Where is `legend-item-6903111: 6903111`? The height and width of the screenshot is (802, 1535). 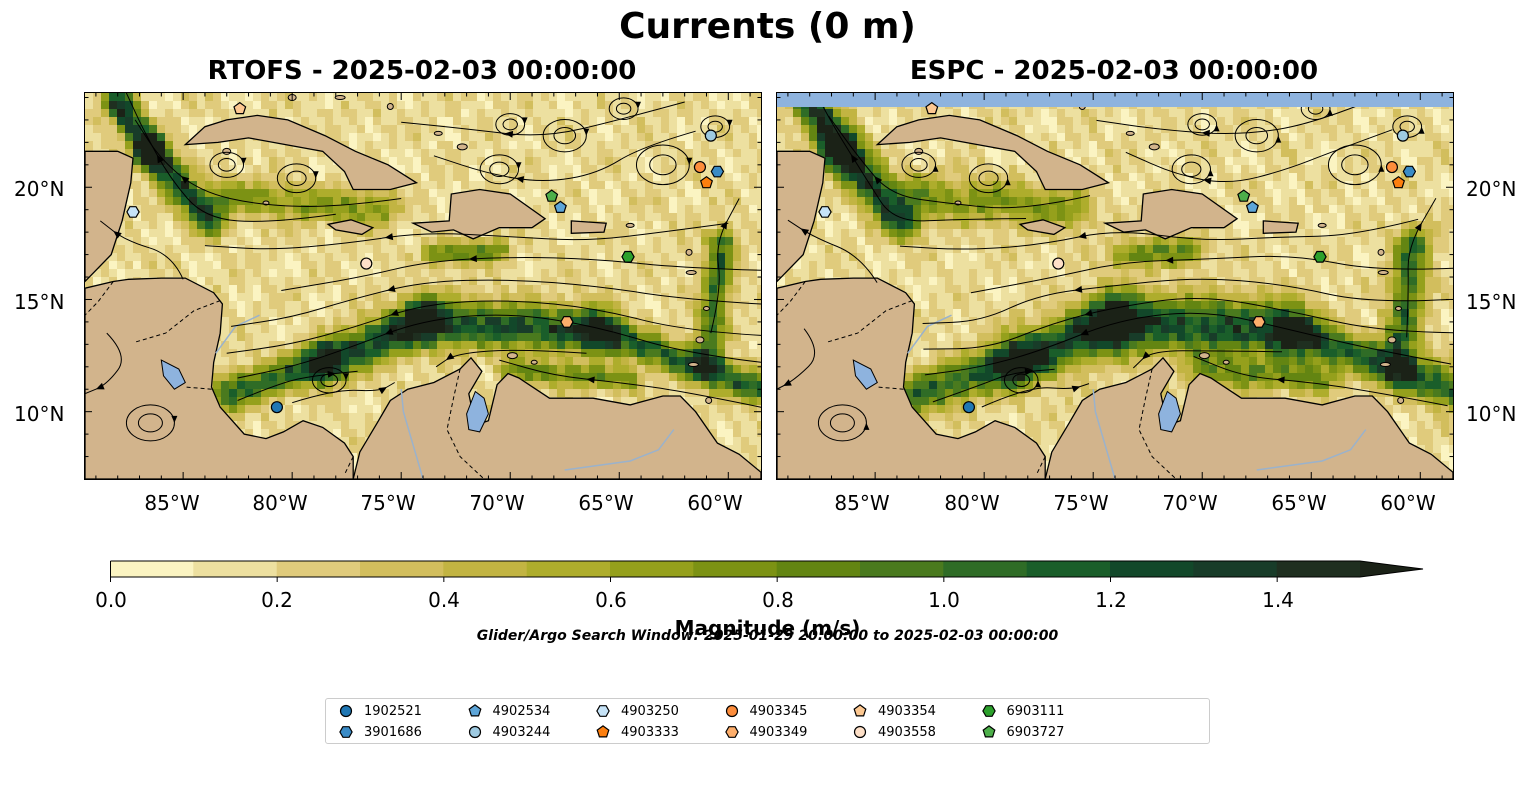 legend-item-6903111: 6903111 is located at coordinates (1022, 711).